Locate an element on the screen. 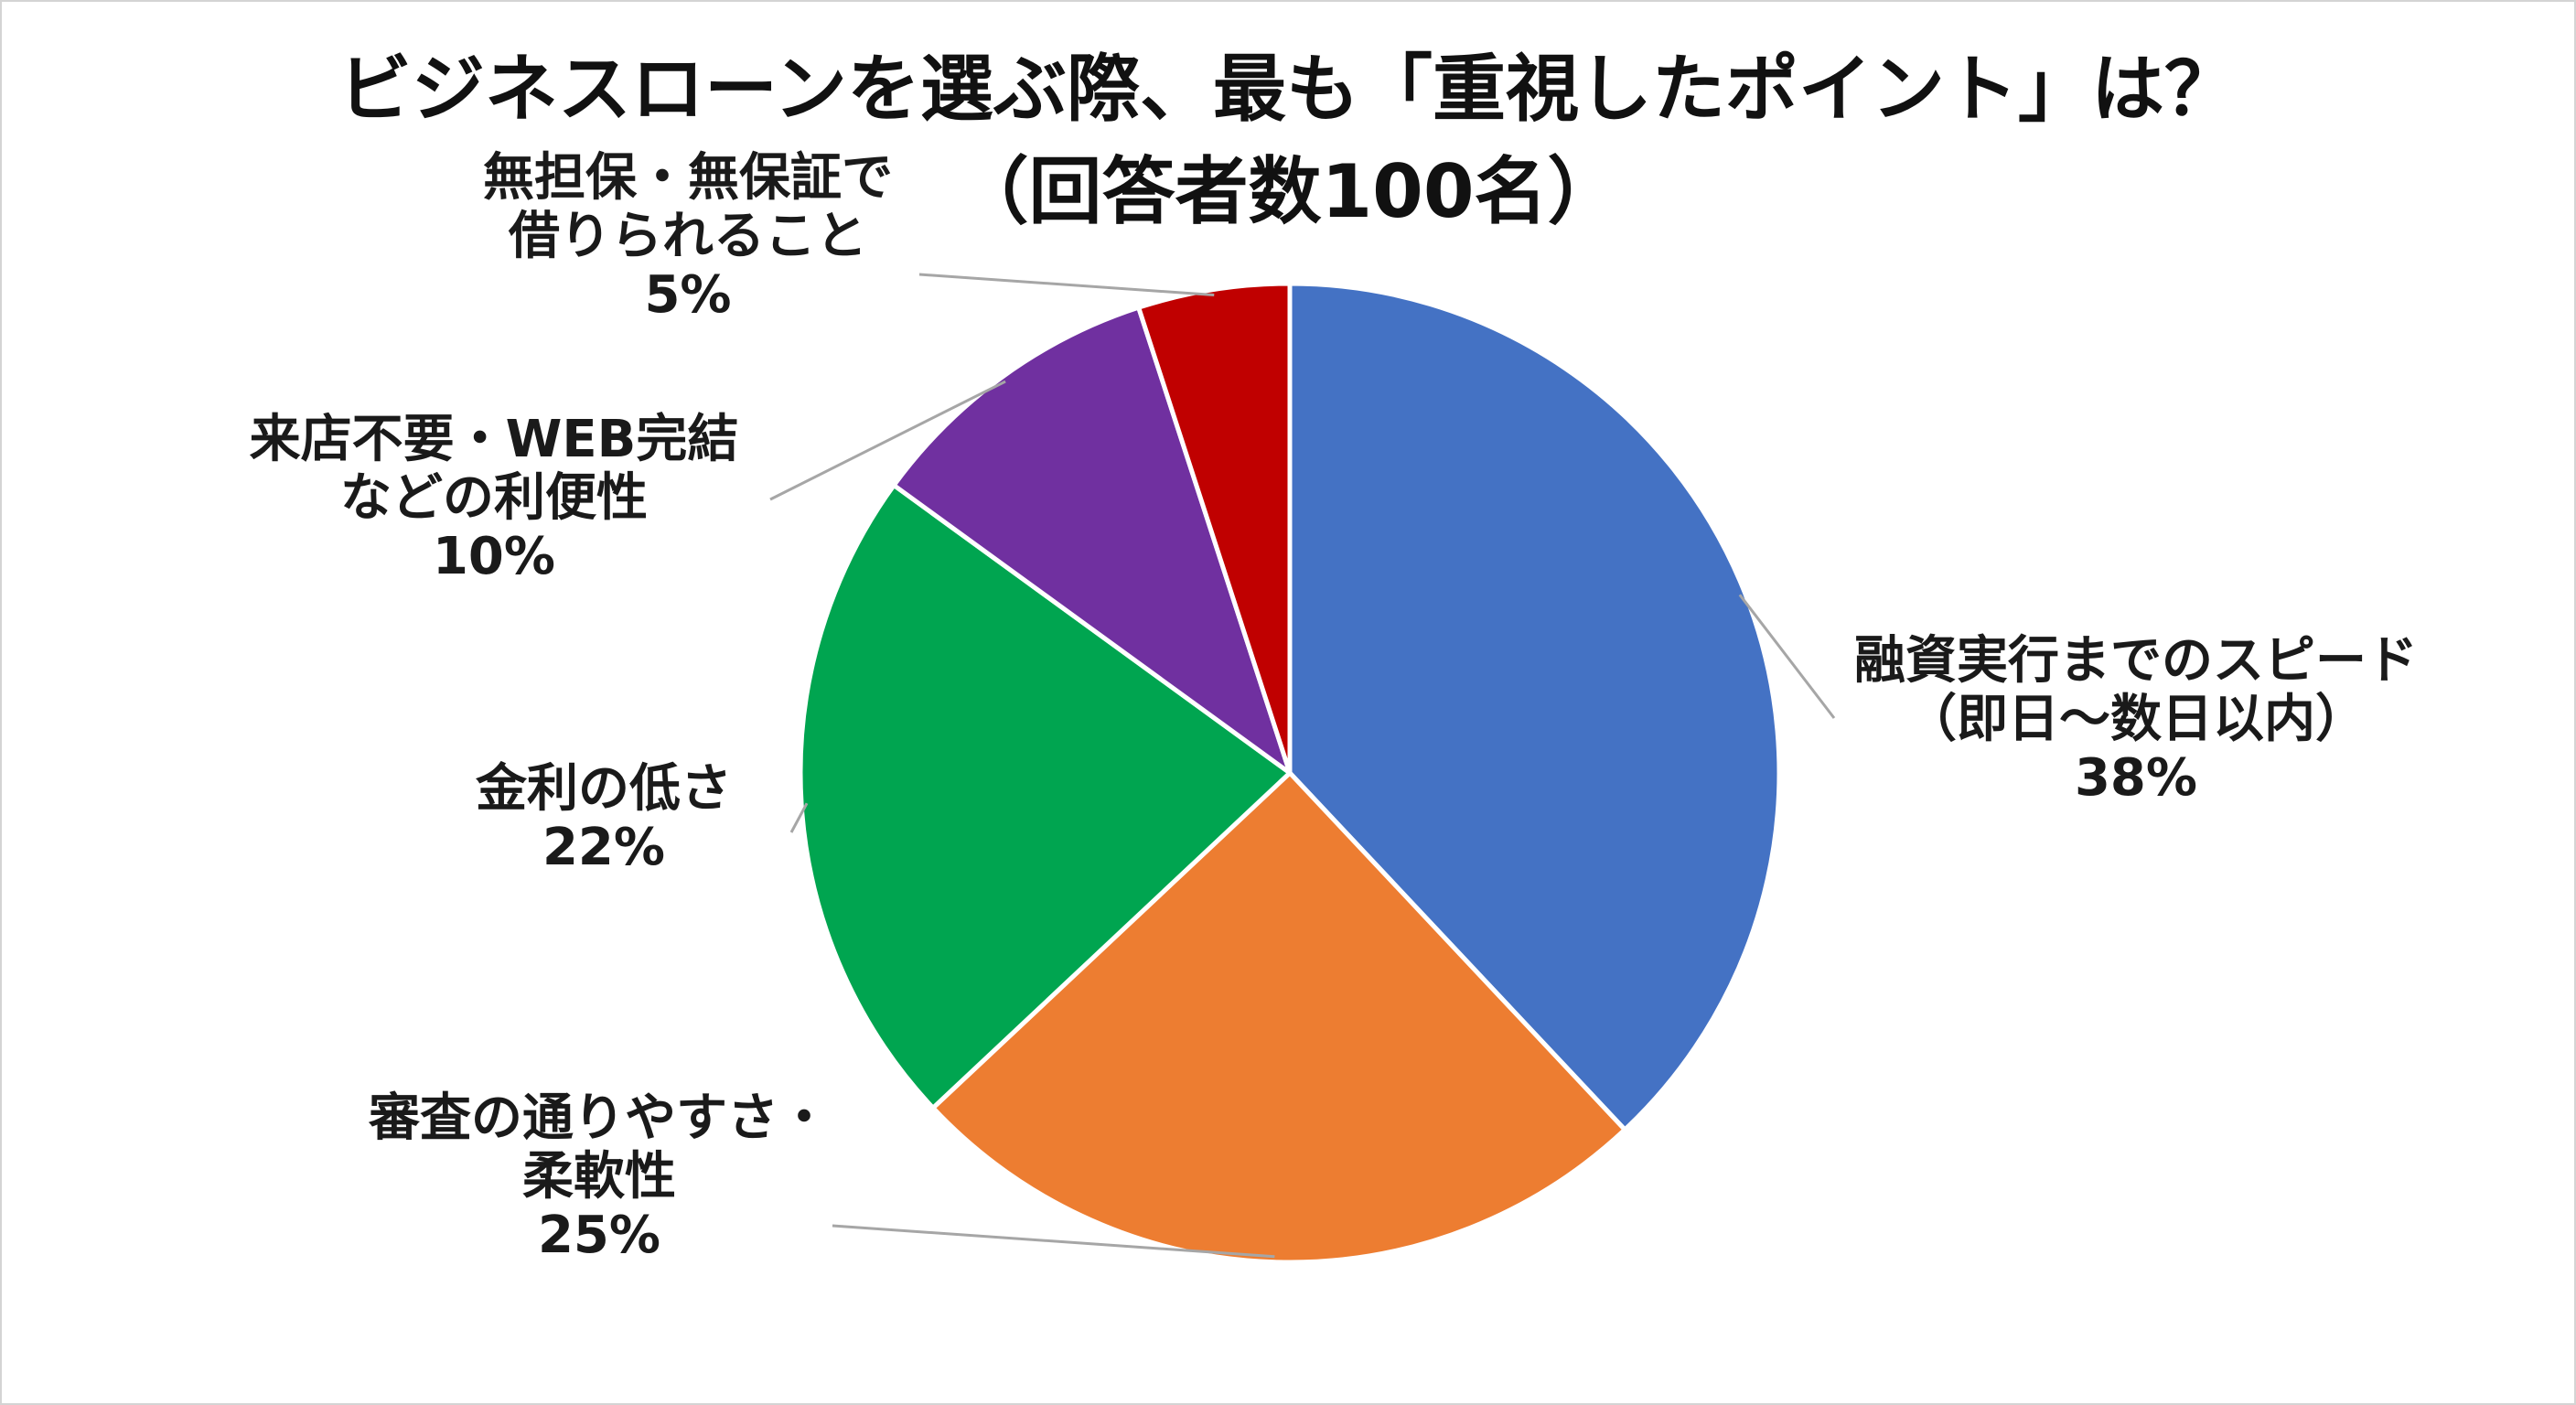  slice-category-label: 借りられること is located at coordinates (687, 237).